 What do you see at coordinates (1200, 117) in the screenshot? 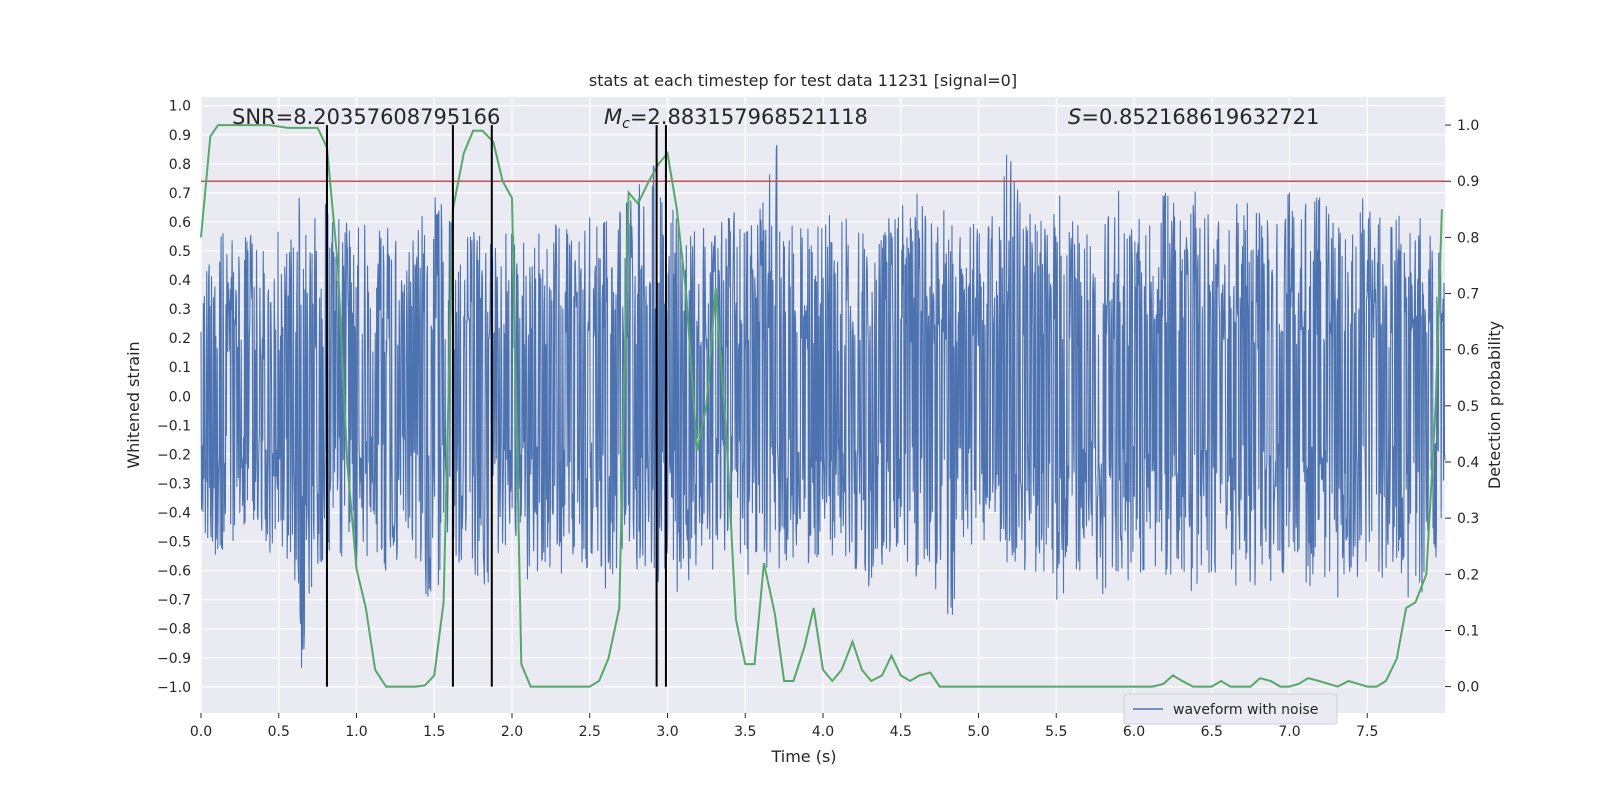
I see `s-value: =0.852168619632721` at bounding box center [1200, 117].